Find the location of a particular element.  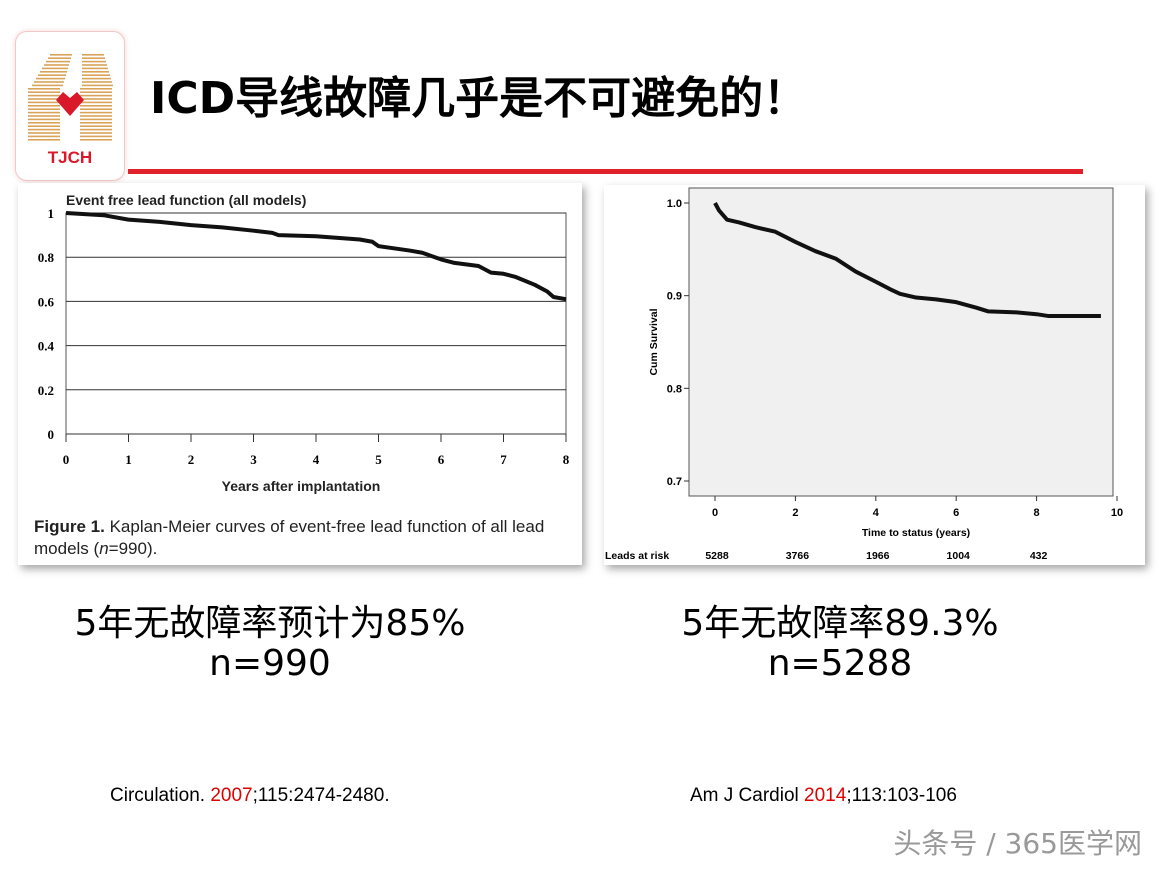

risk-value: 432 is located at coordinates (1039, 556).